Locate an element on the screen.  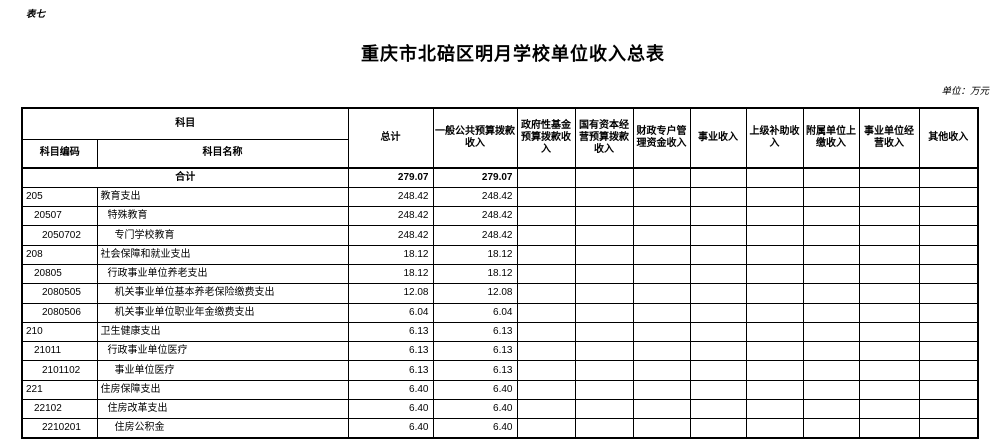
table-row: 2050702 专门学校教育 248.42 248.42 is located at coordinates (500, 235).